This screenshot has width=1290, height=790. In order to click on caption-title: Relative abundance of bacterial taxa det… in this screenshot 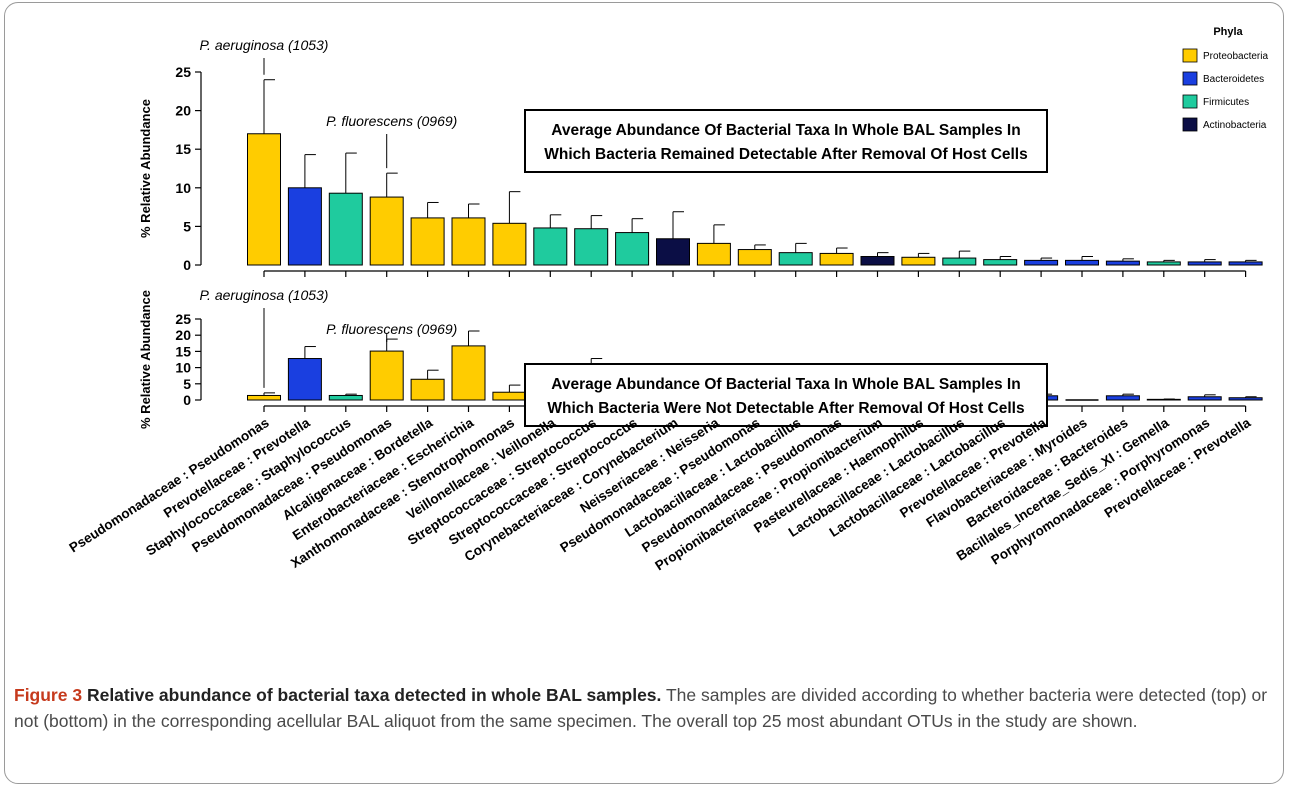, I will do `click(374, 695)`.